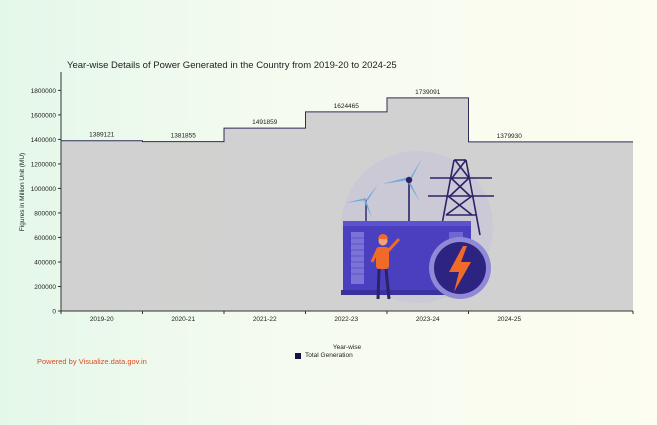 The height and width of the screenshot is (425, 657). Describe the element at coordinates (22, 192) in the screenshot. I see `y-axis-title: Figures in Million Unit (MU)` at that location.